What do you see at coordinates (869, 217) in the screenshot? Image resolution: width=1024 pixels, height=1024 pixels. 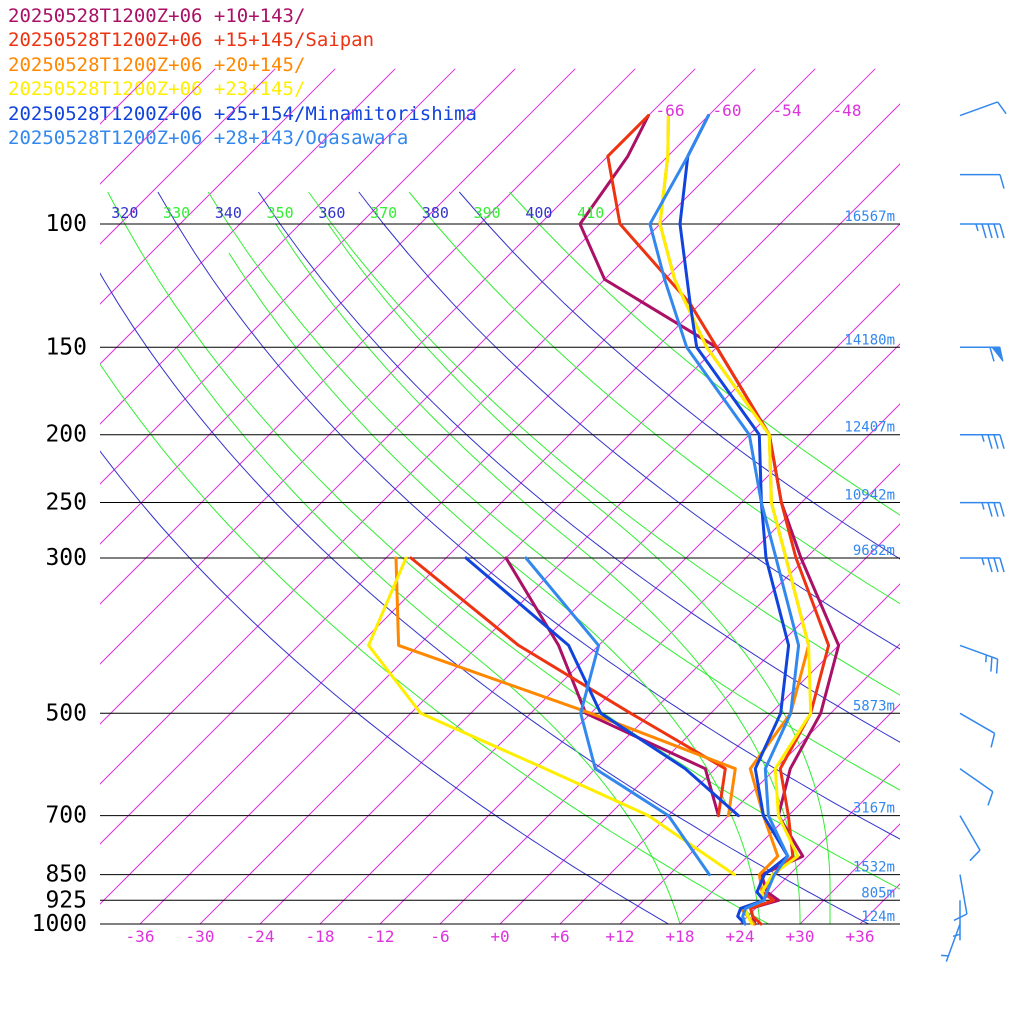 I see `height-label: 16567m` at bounding box center [869, 217].